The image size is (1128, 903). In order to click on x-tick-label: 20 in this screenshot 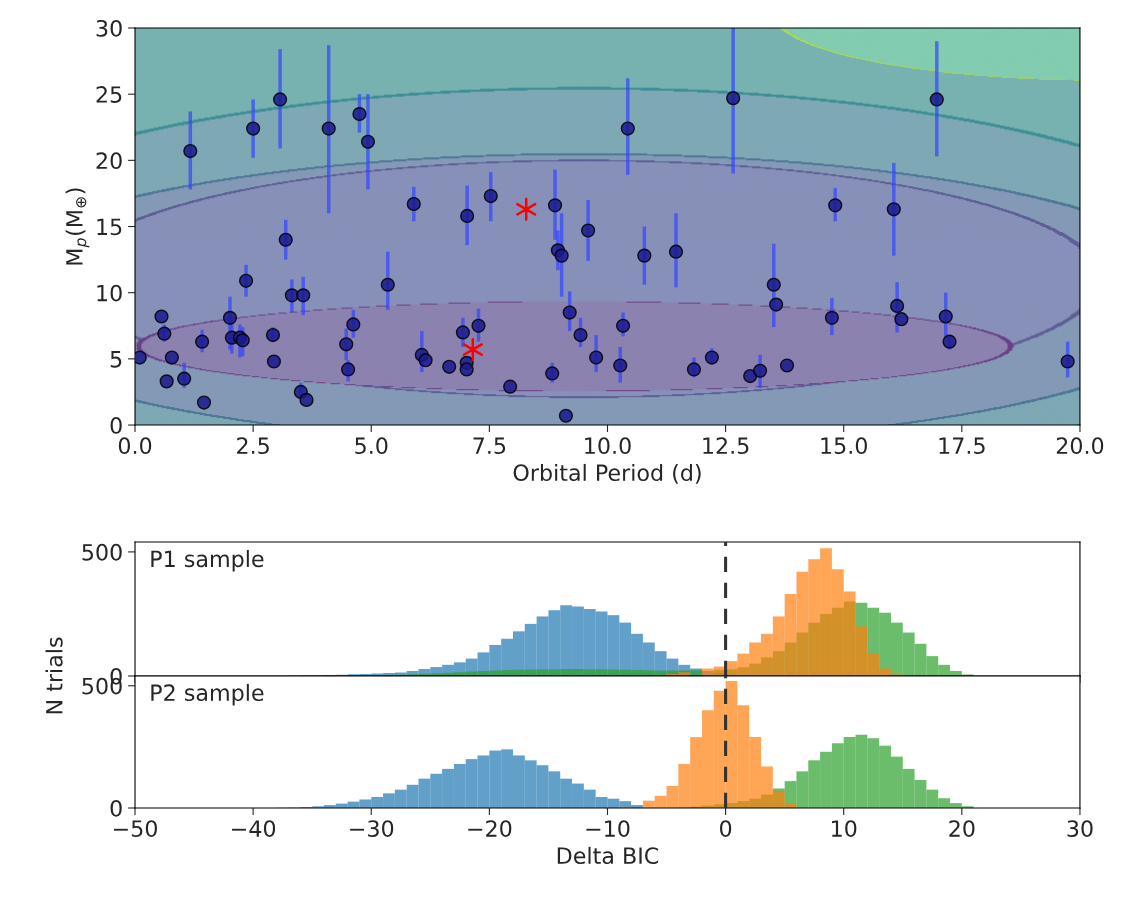, I will do `click(962, 829)`.